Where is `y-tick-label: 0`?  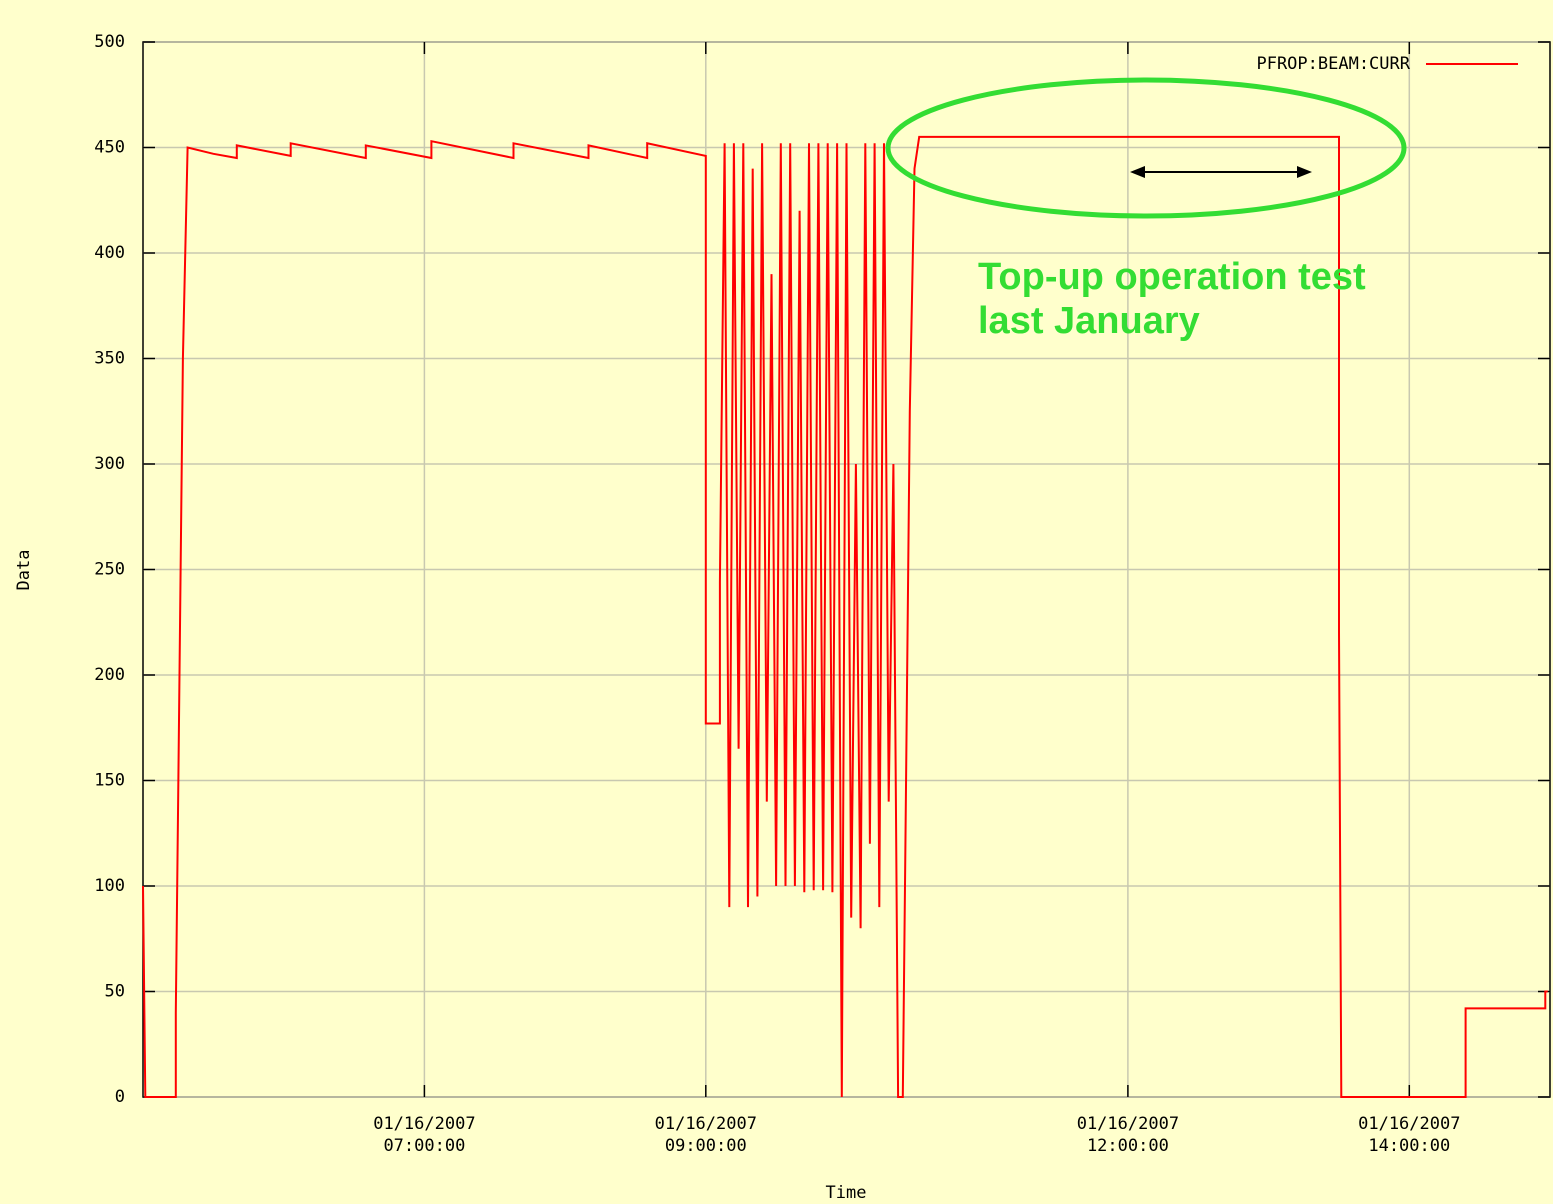 y-tick-label: 0 is located at coordinates (120, 1097).